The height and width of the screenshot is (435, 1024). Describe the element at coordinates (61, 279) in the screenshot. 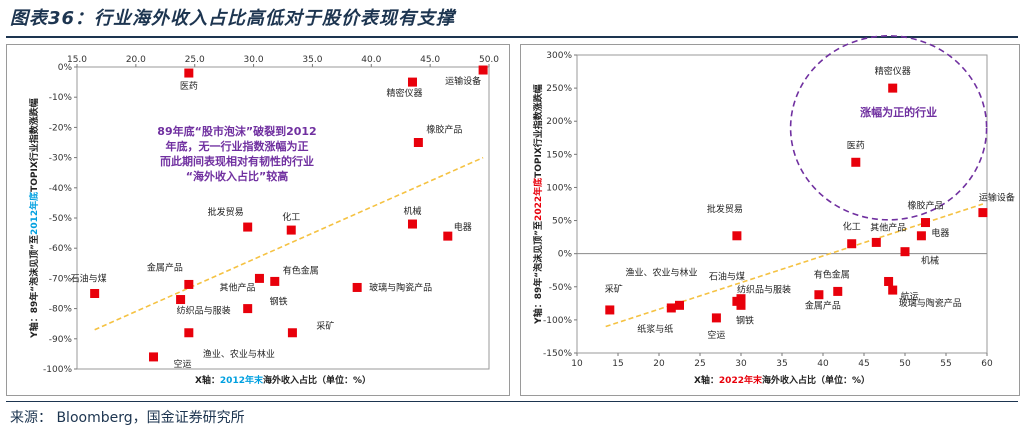

I see `y-tick-label: -70%` at that location.